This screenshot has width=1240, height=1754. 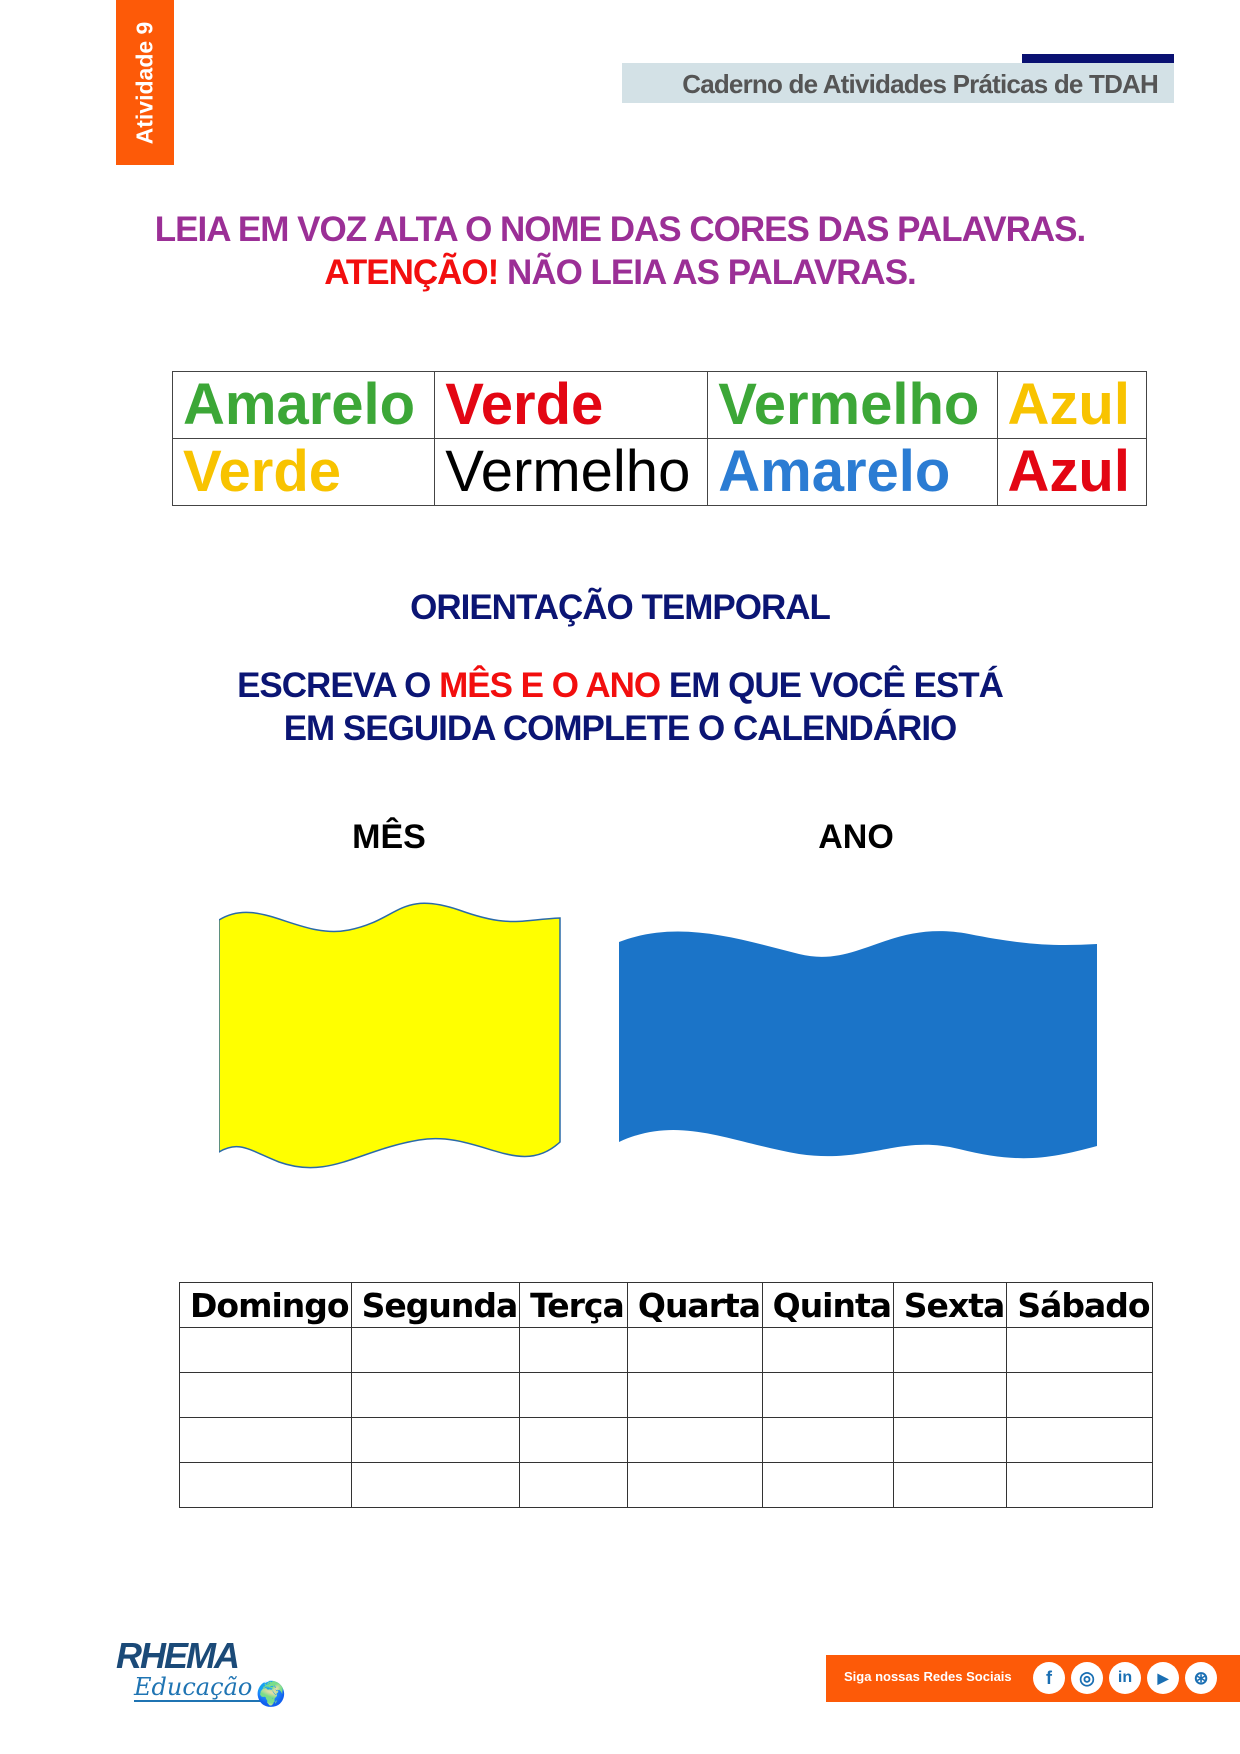 I want to click on dribbble-icon: ⊛, so click(x=1201, y=1678).